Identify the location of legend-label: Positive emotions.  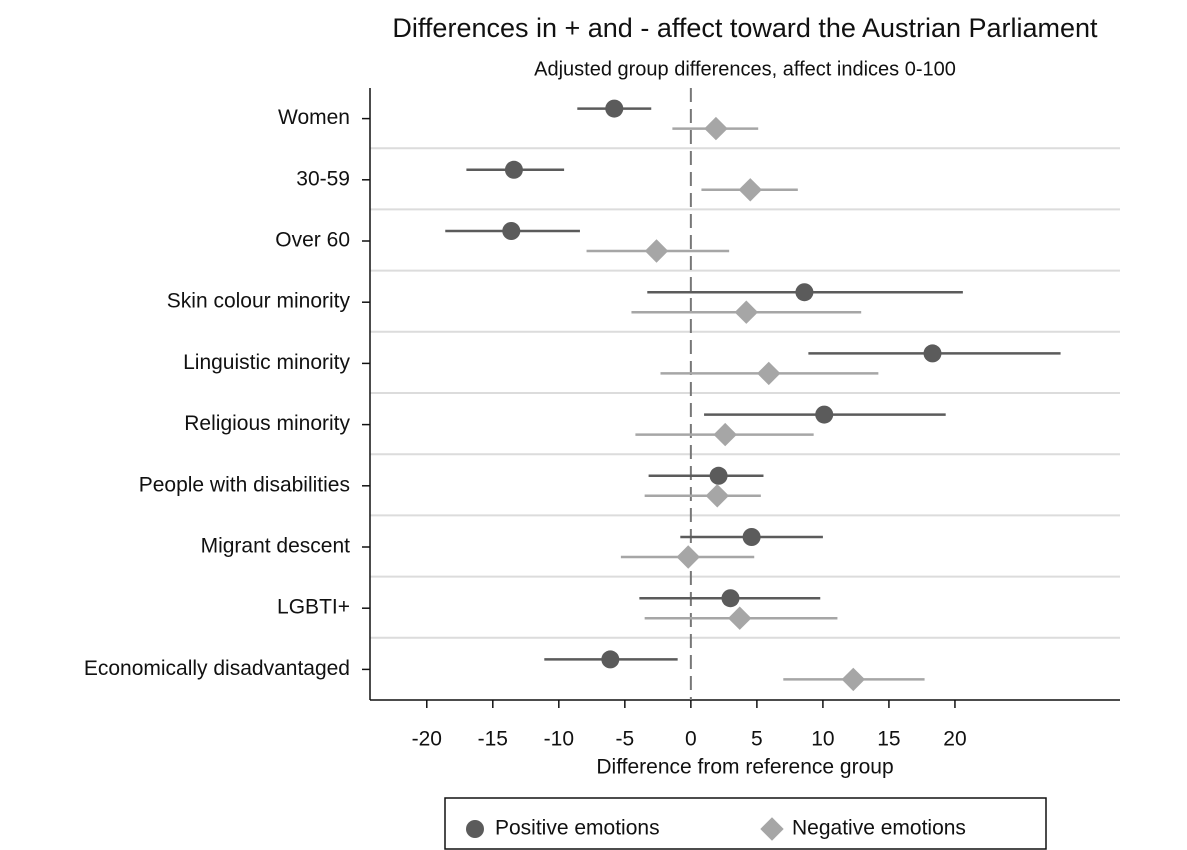
(577, 828).